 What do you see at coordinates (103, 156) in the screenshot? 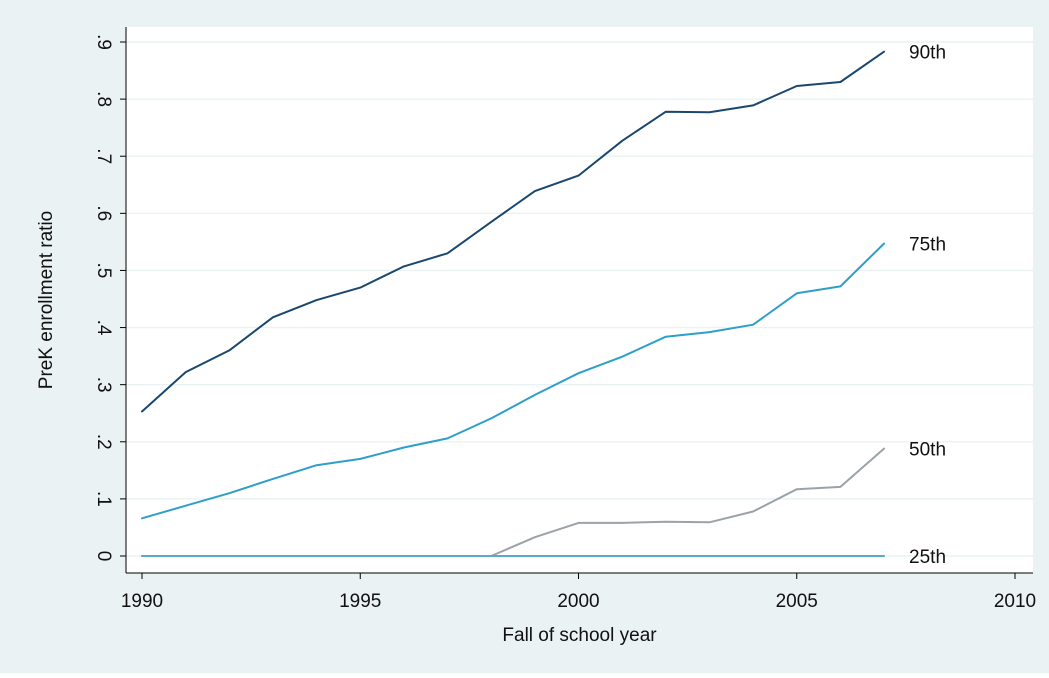
I see `y-tick-label-7: .7` at bounding box center [103, 156].